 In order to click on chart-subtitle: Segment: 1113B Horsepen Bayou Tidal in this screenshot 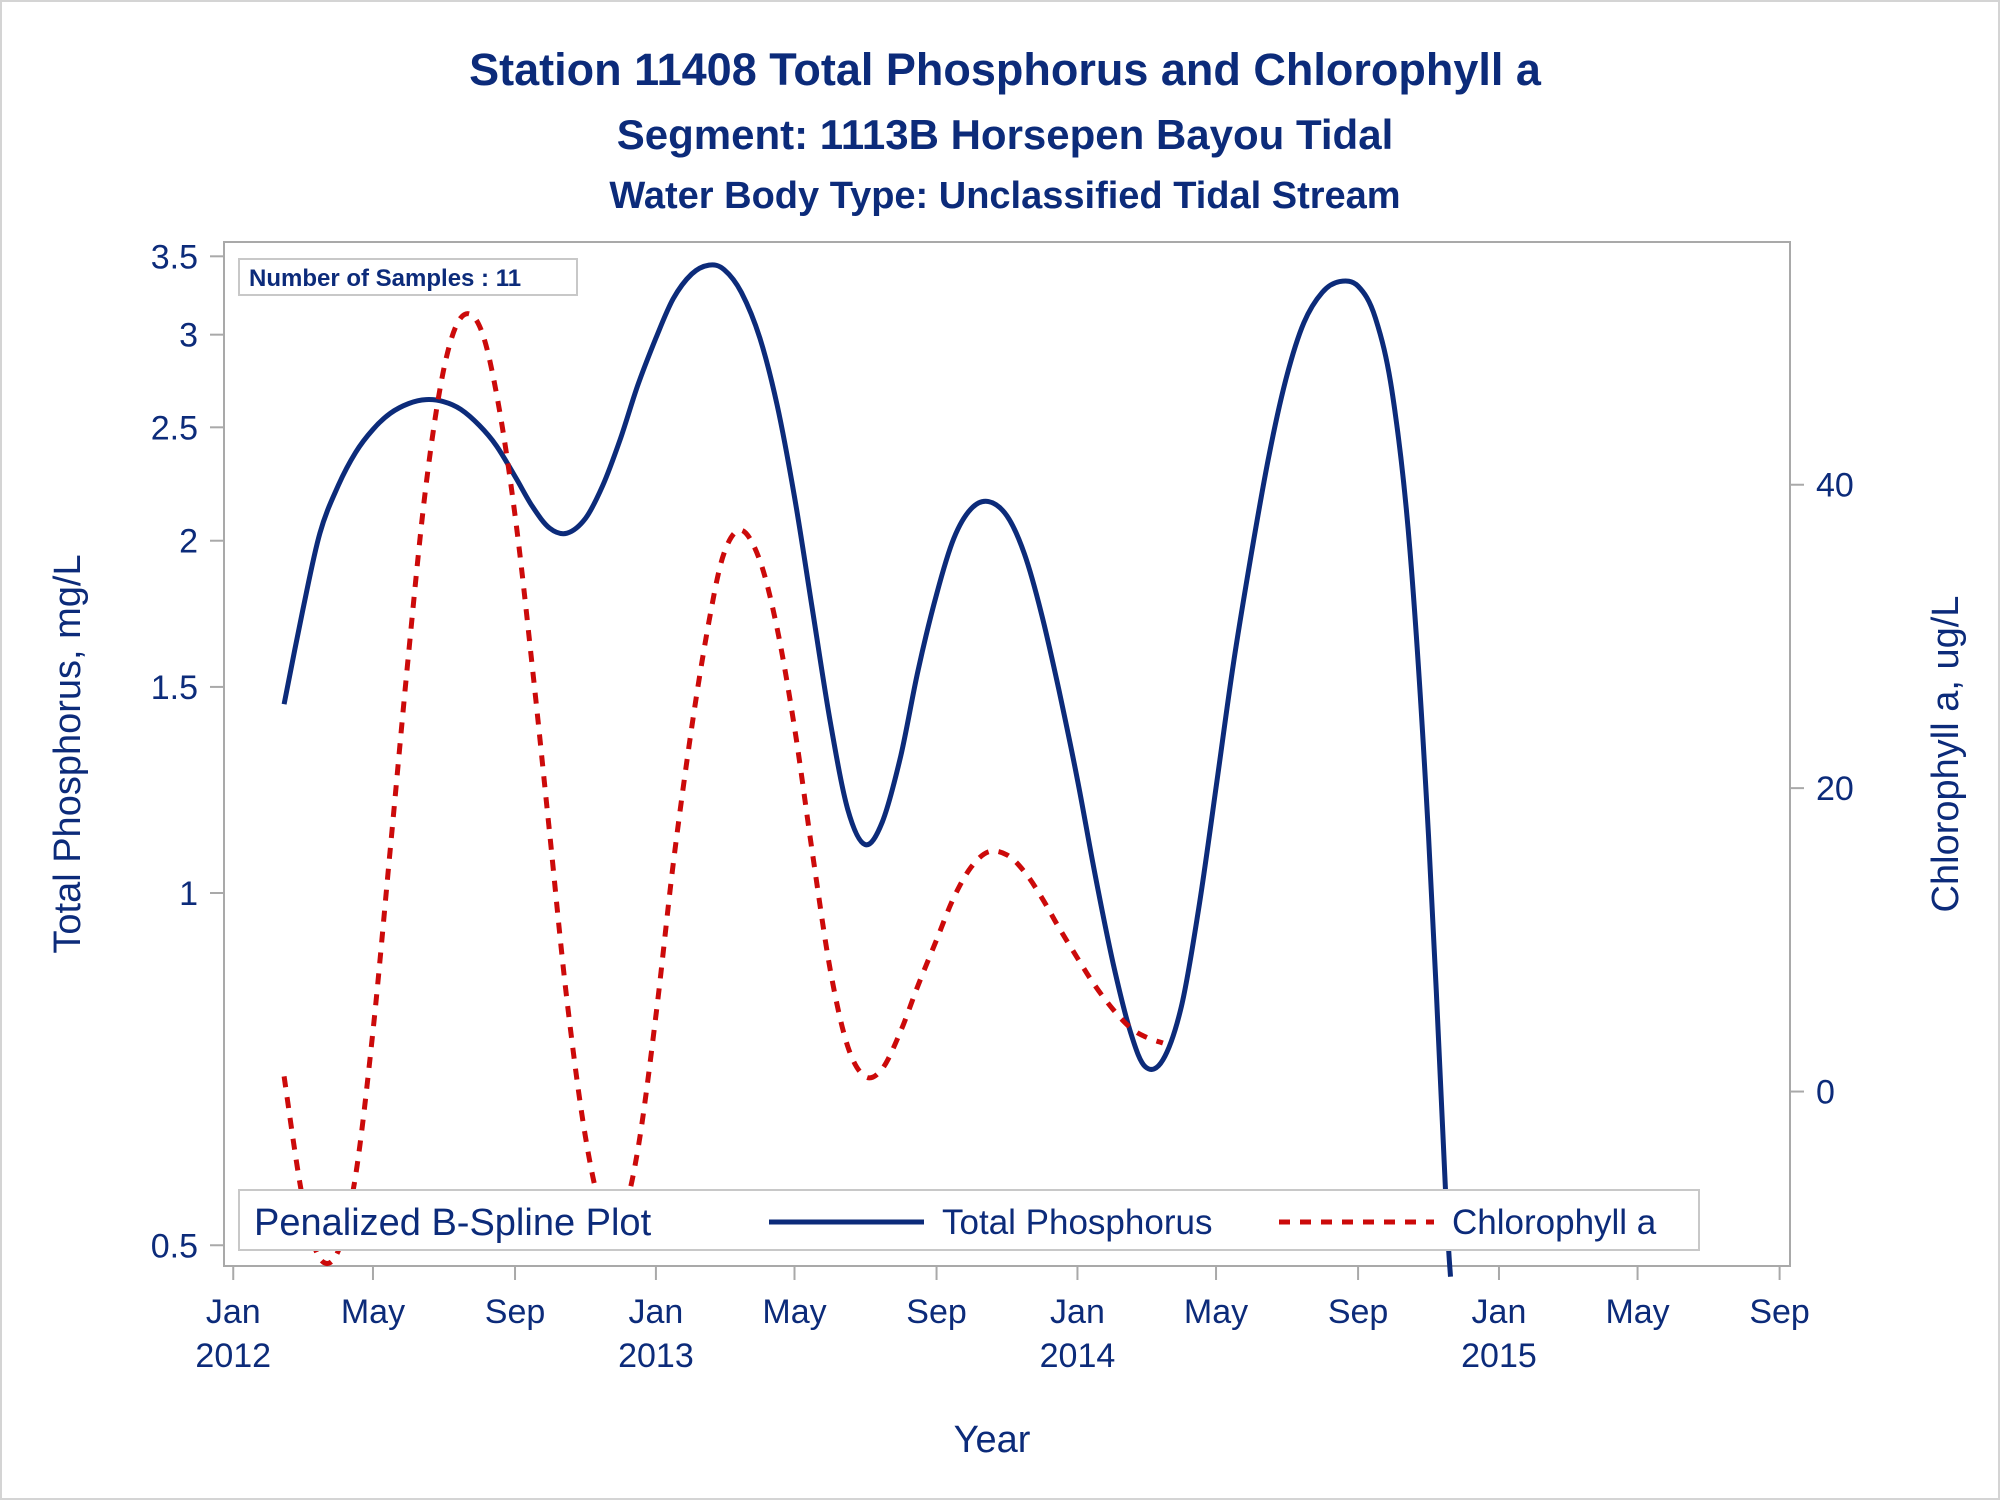, I will do `click(1005, 134)`.